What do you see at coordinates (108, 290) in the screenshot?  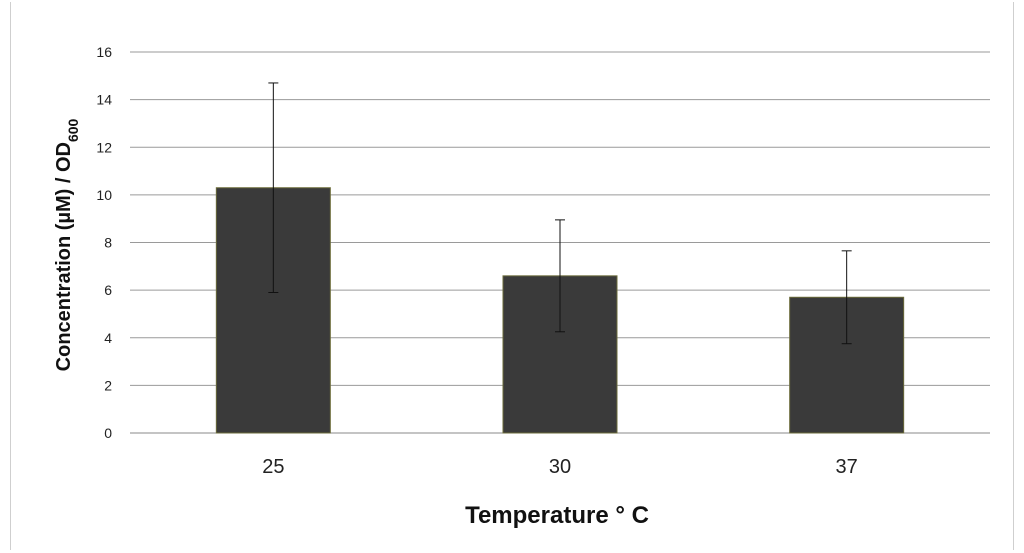 I see `y-tick-label: 6` at bounding box center [108, 290].